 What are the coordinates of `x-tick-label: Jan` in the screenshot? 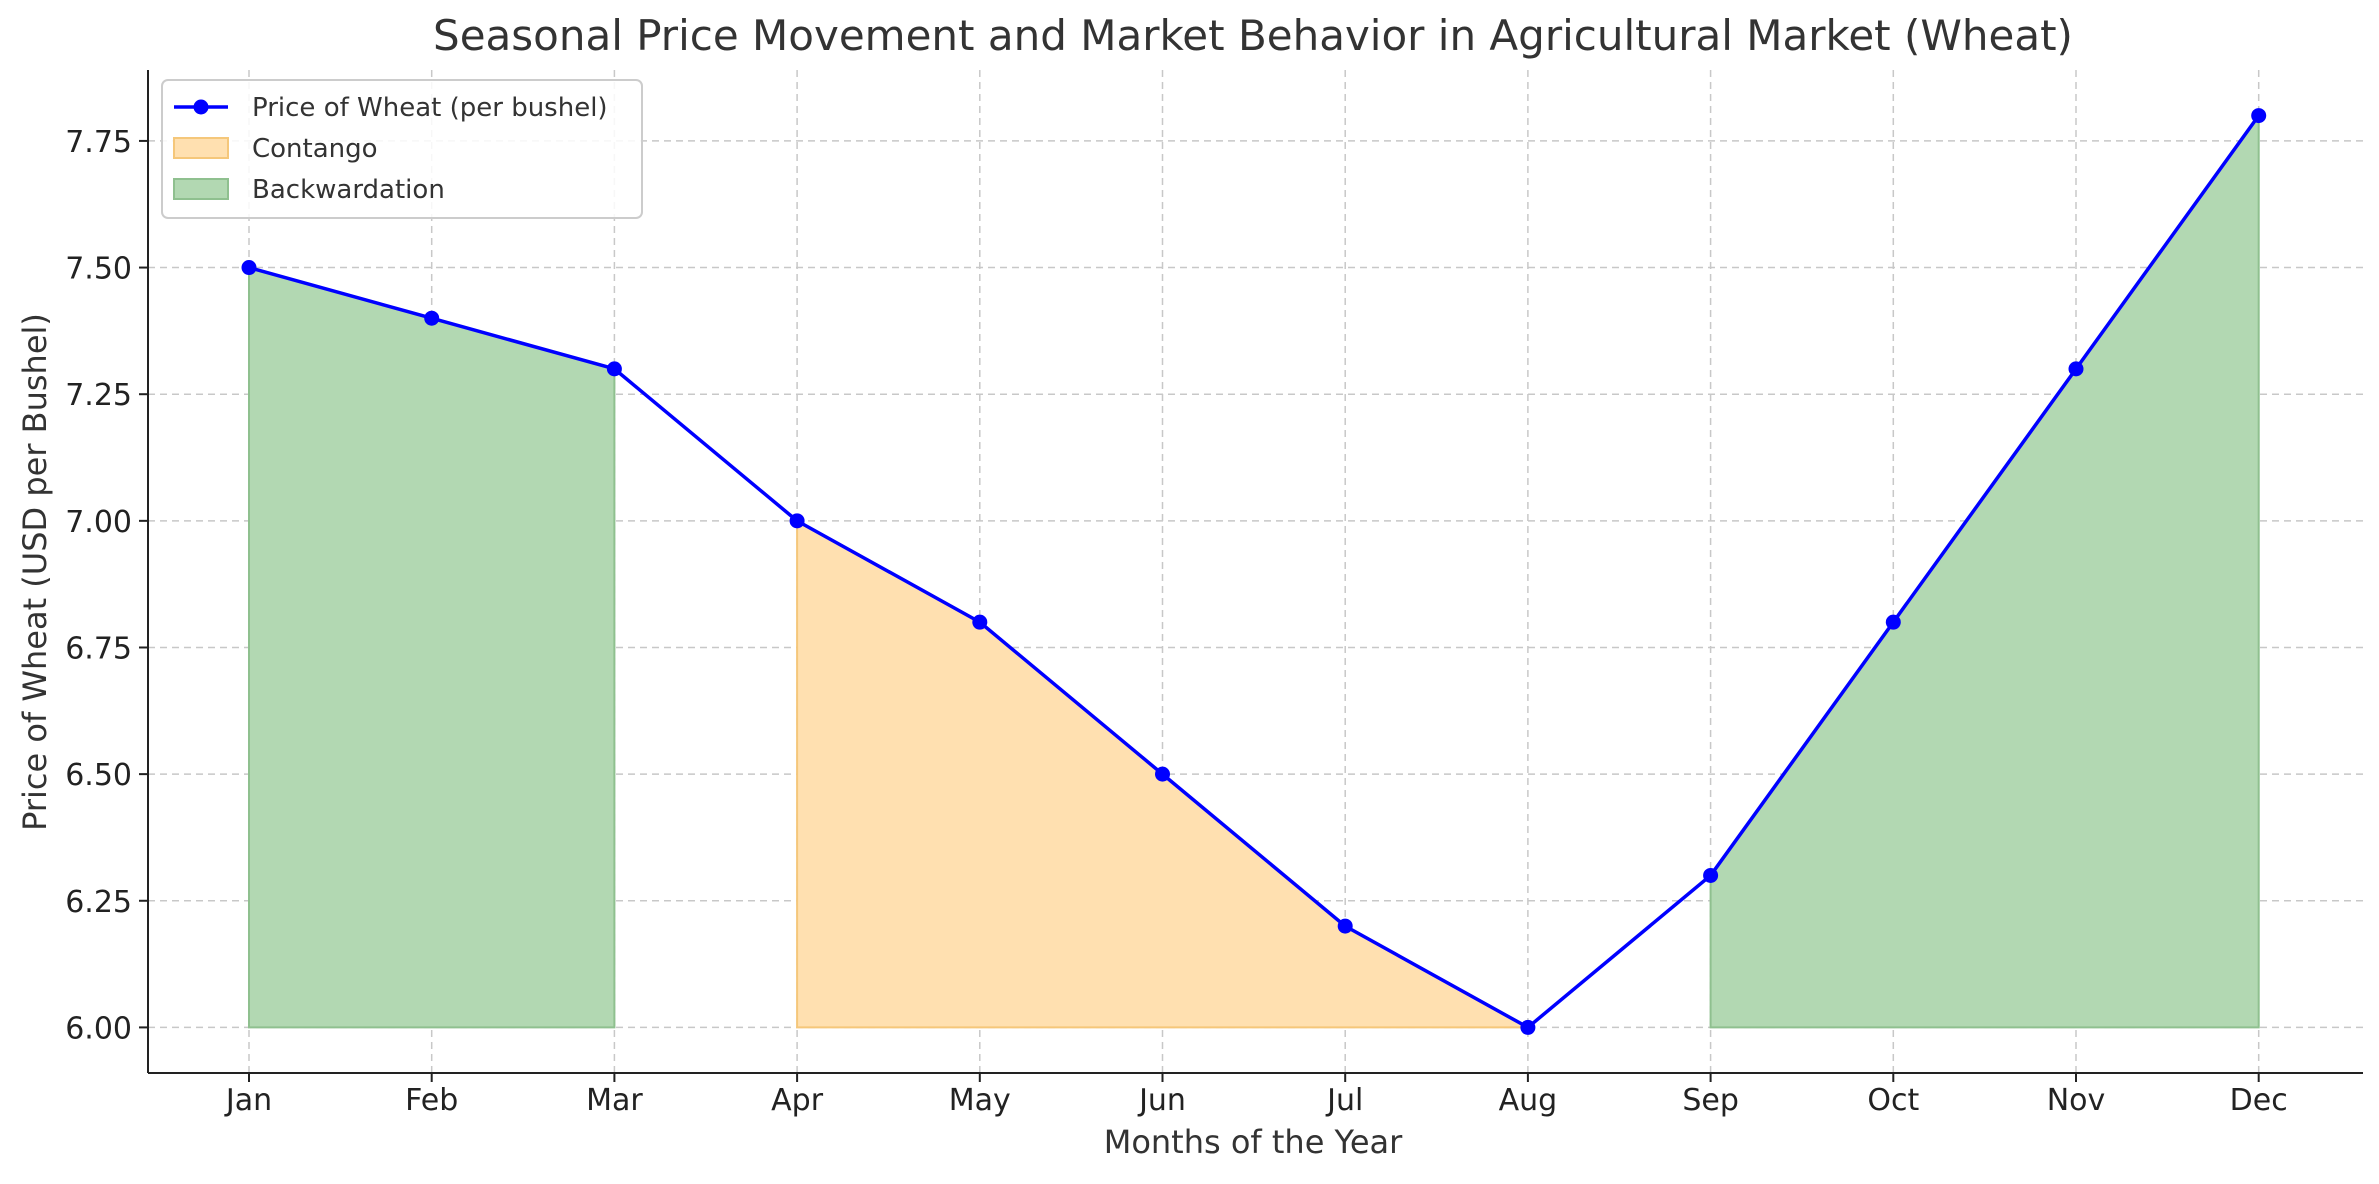 It's located at (248, 1100).